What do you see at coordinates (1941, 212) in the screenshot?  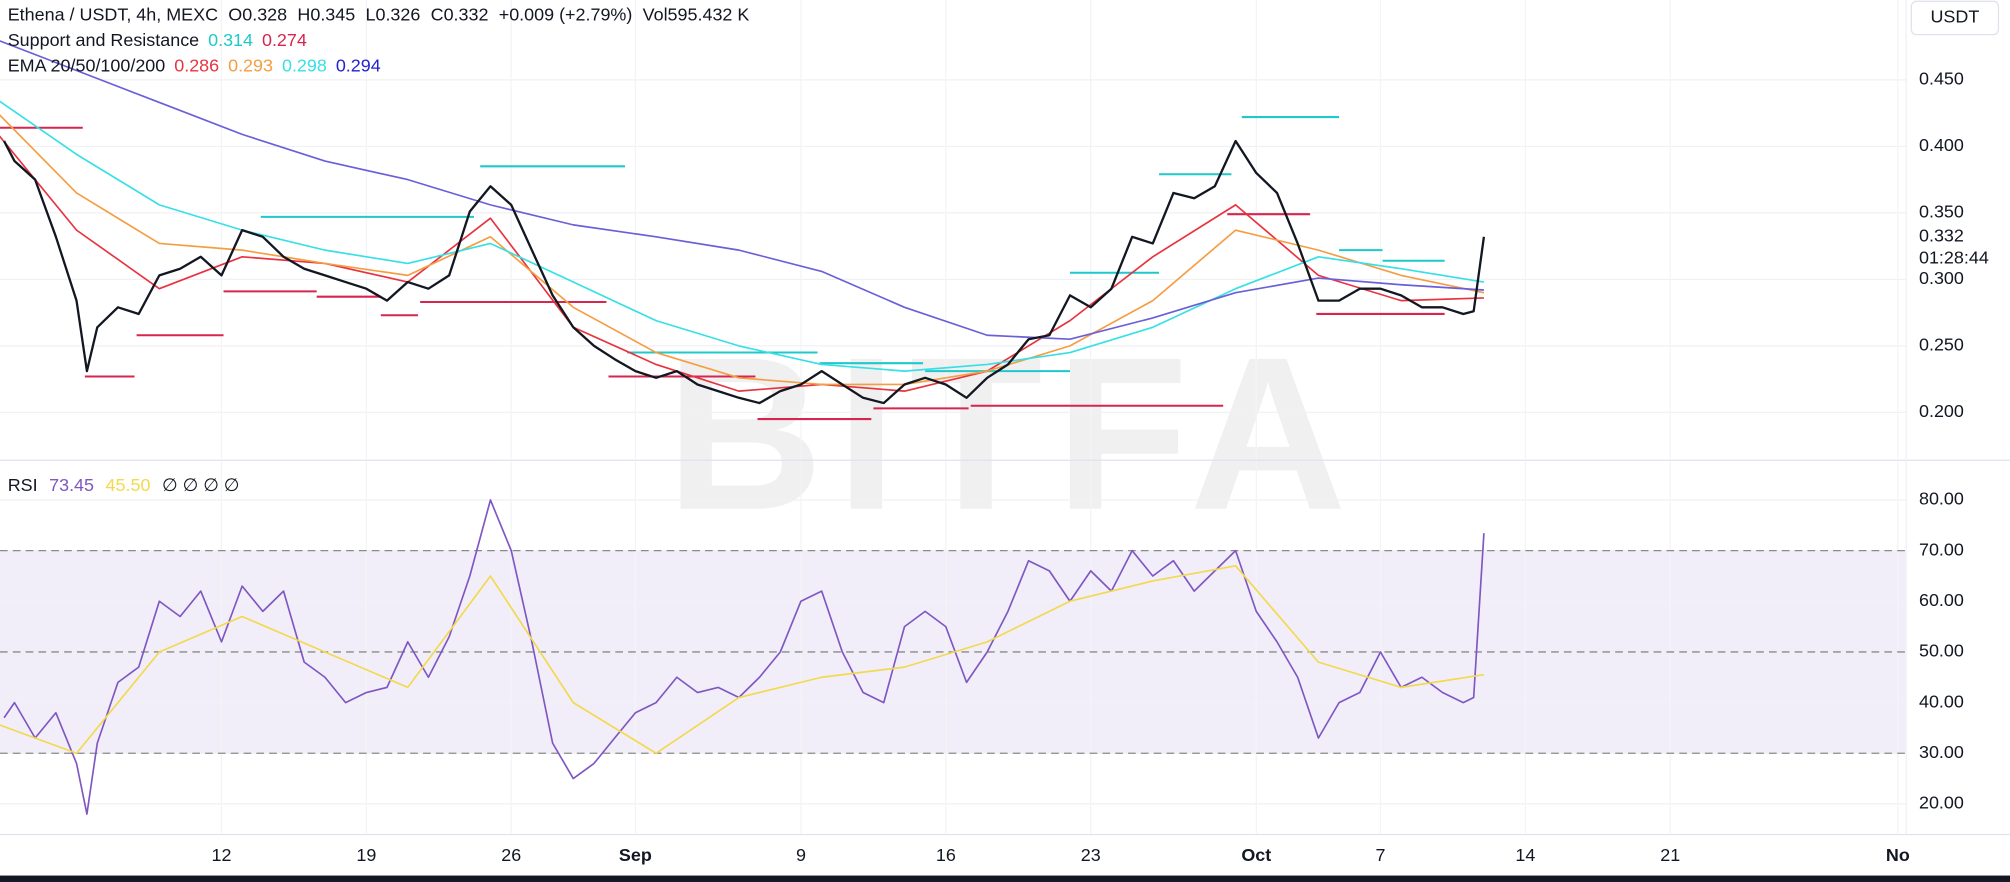 I see `y-tick-label: 0.350` at bounding box center [1941, 212].